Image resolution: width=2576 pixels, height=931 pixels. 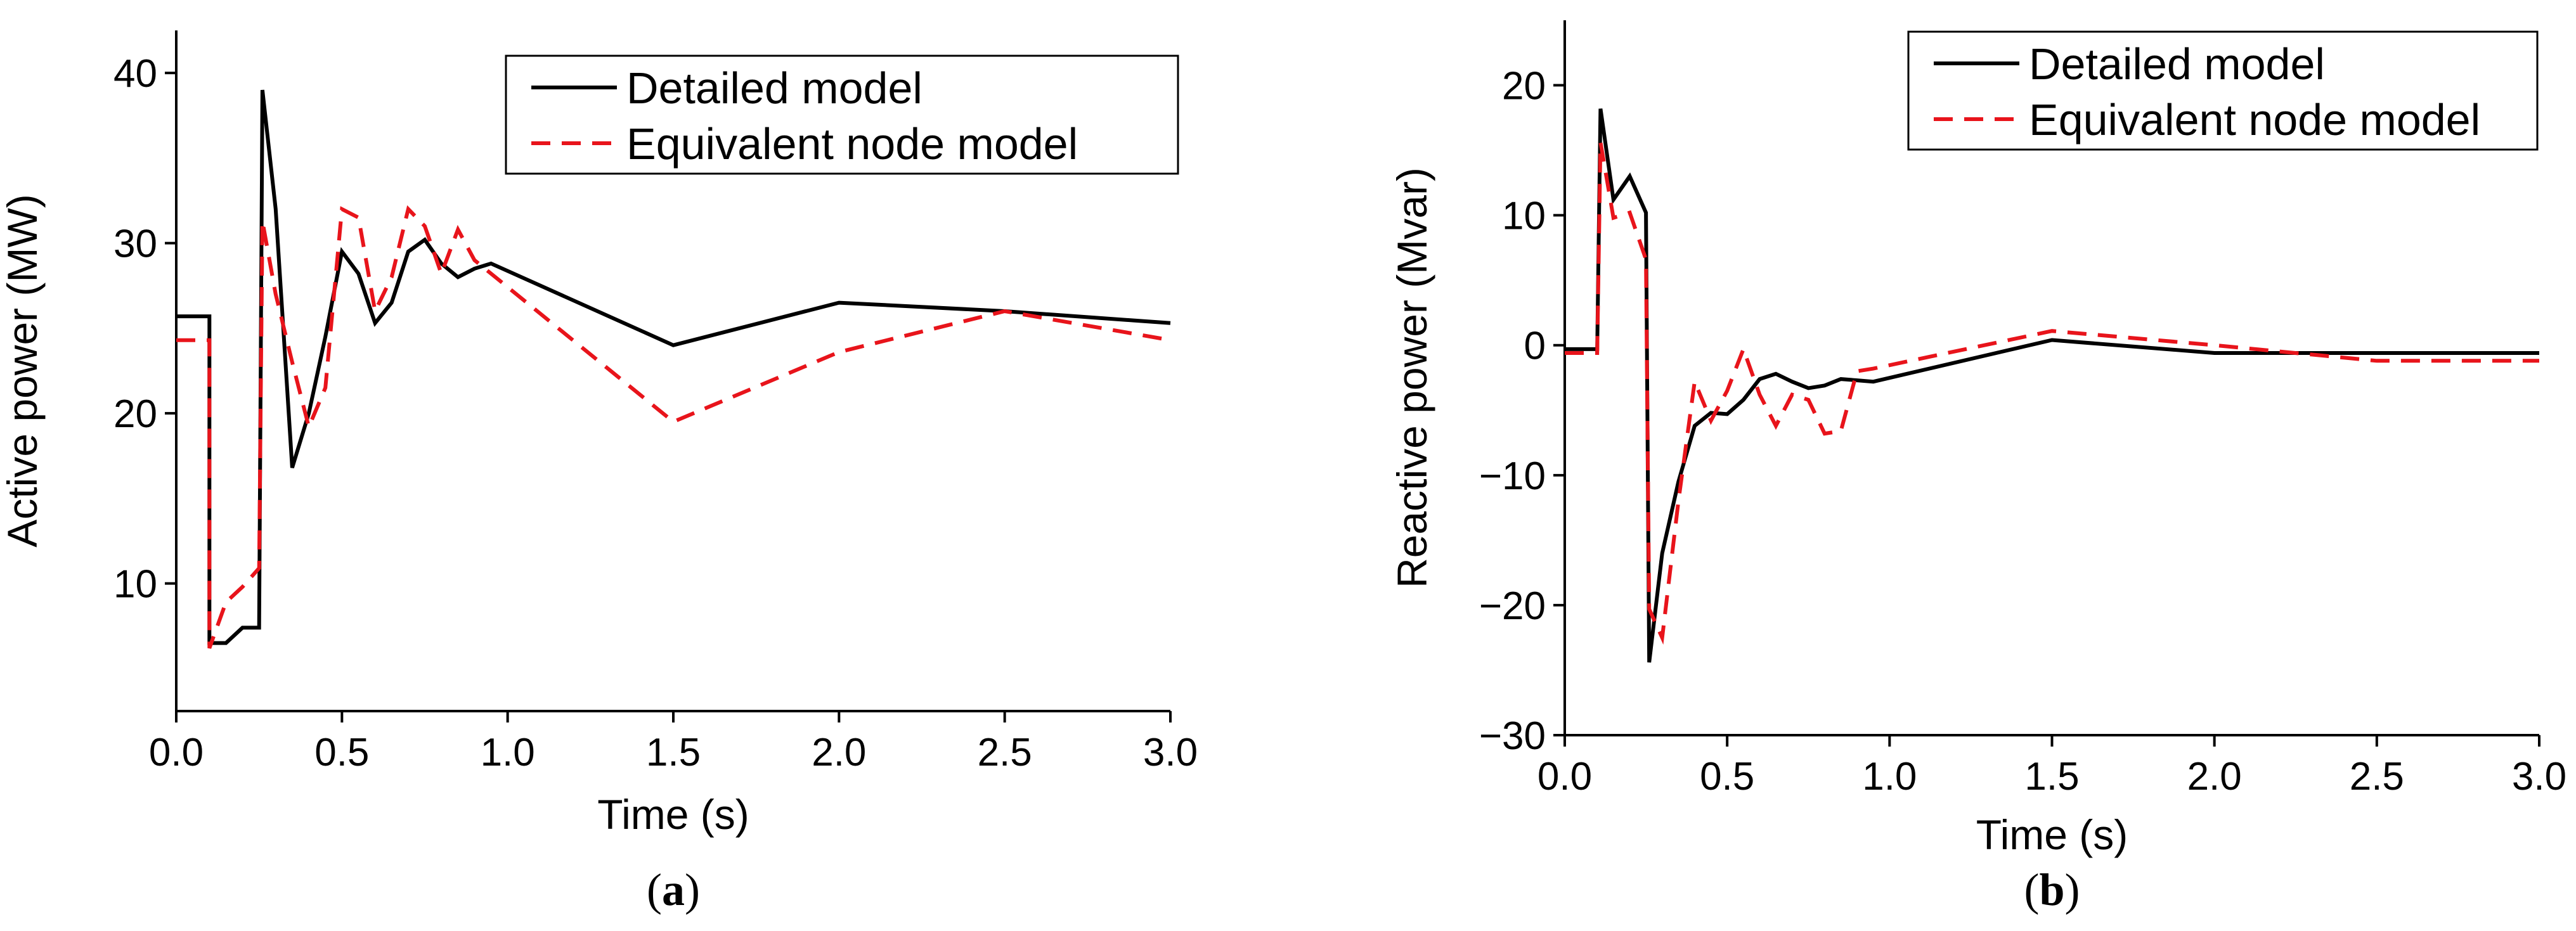 I want to click on y-axis-title: Active power (MW), so click(x=23, y=370).